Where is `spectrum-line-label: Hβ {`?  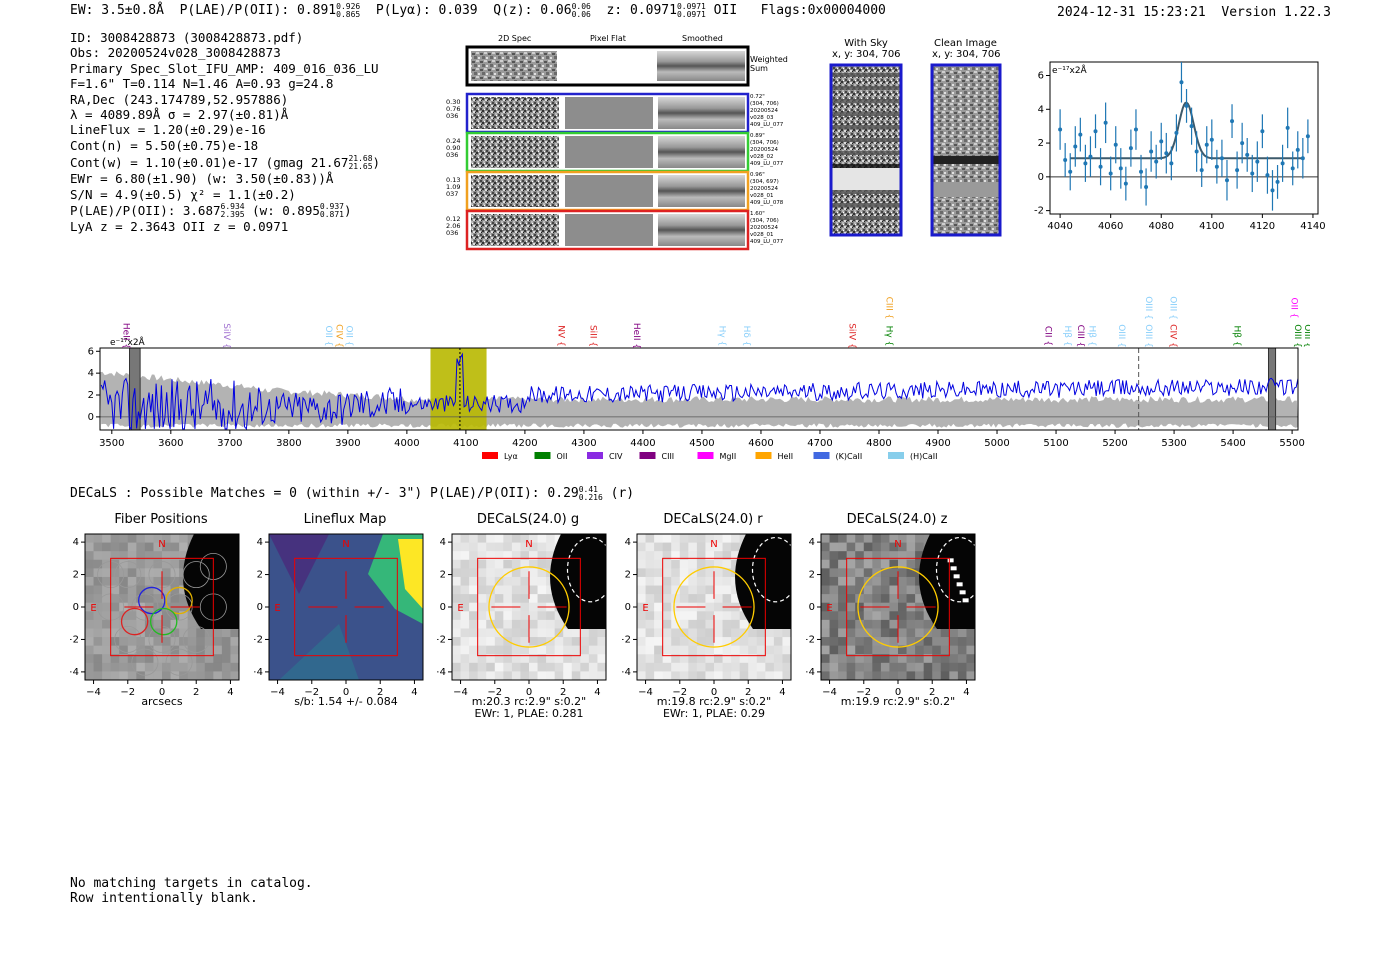 spectrum-line-label: Hβ { is located at coordinates (1236, 335).